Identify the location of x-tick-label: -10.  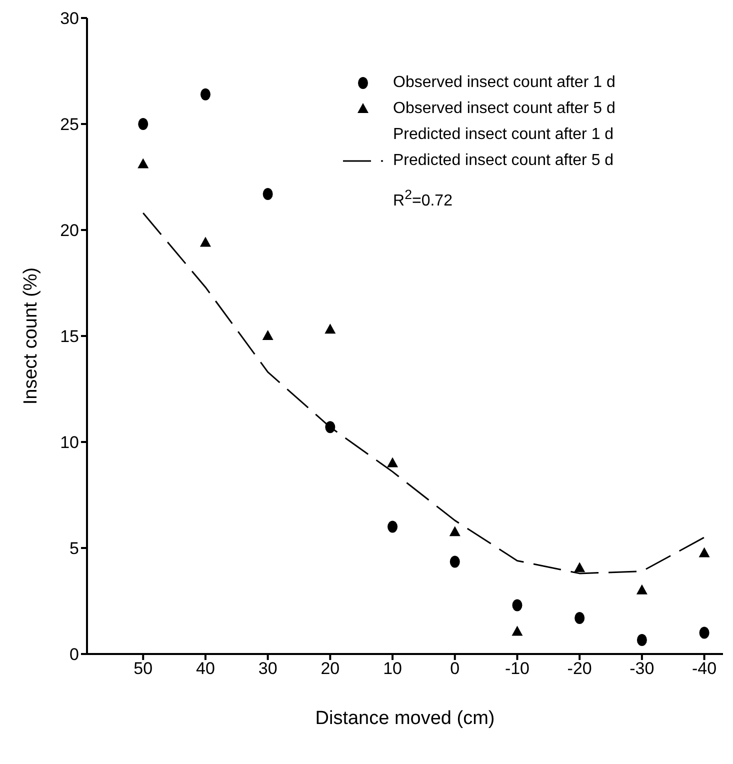
(517, 668).